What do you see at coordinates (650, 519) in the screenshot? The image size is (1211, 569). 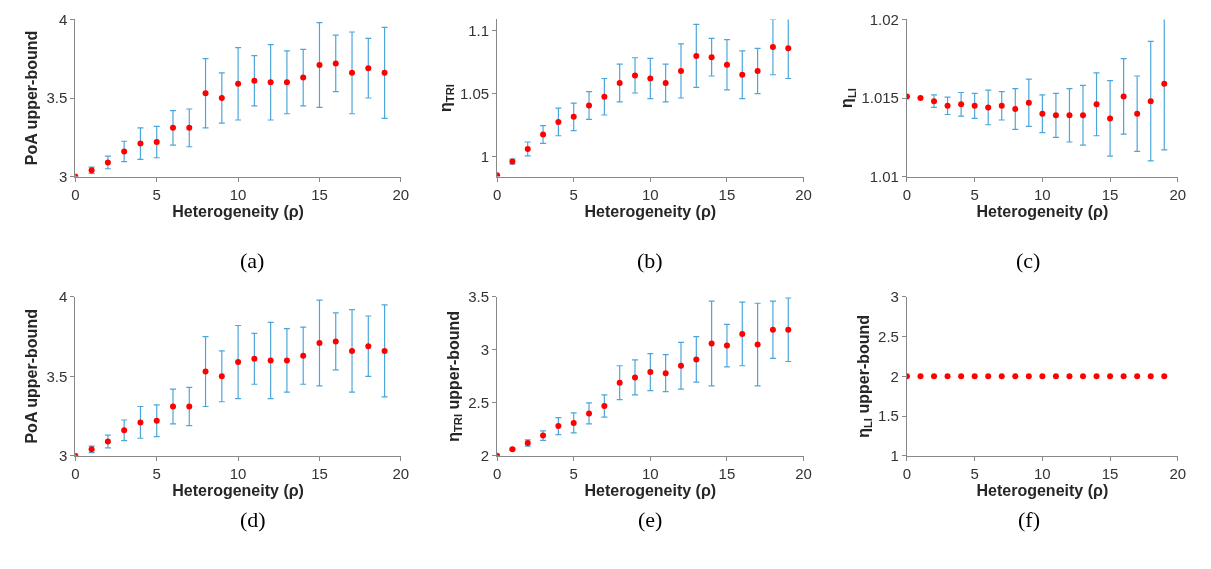 I see `text: (e)` at bounding box center [650, 519].